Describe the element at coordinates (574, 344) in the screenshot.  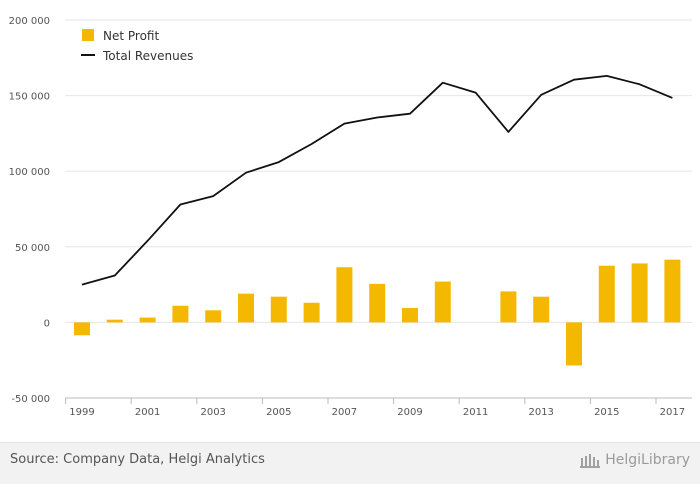
I see `bar-net-profit-2014` at that location.